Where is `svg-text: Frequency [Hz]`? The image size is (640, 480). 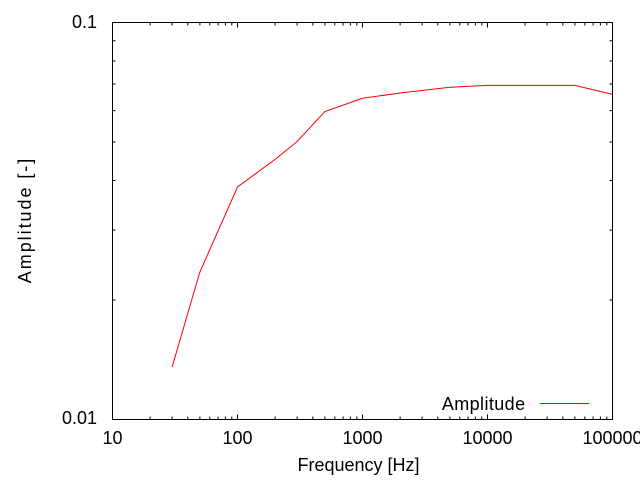
svg-text: Frequency [Hz] is located at coordinates (358, 465).